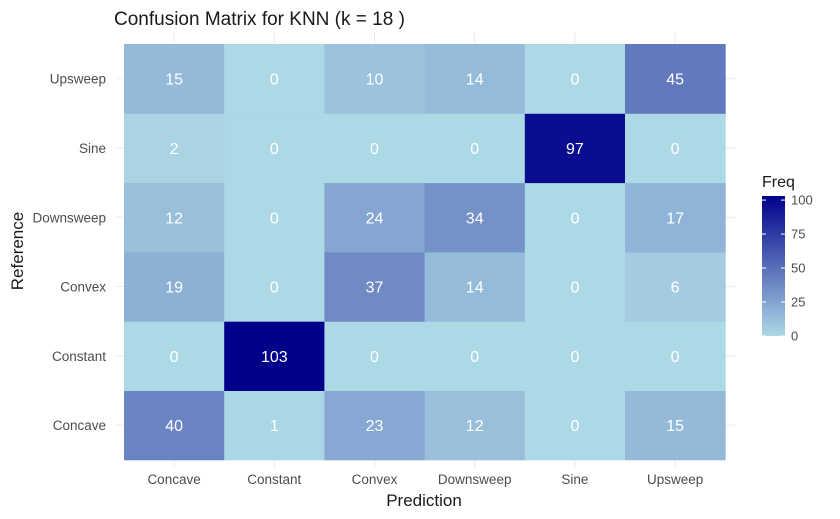 The width and height of the screenshot is (840, 519). What do you see at coordinates (83, 287) in the screenshot?
I see `y-tick-label: Convex` at bounding box center [83, 287].